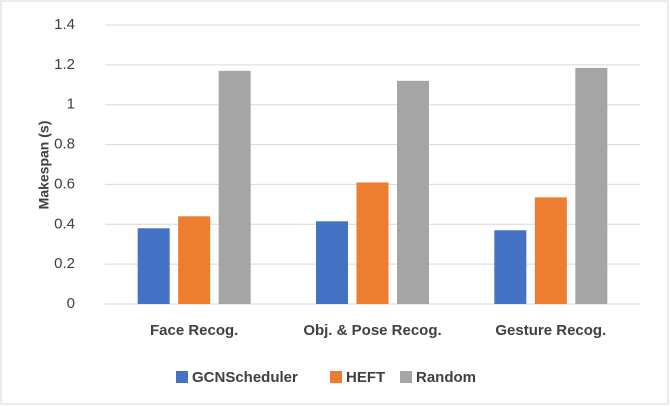 This screenshot has height=406, width=670. What do you see at coordinates (44, 165) in the screenshot?
I see `y-axis-title: Makespan (s)` at bounding box center [44, 165].